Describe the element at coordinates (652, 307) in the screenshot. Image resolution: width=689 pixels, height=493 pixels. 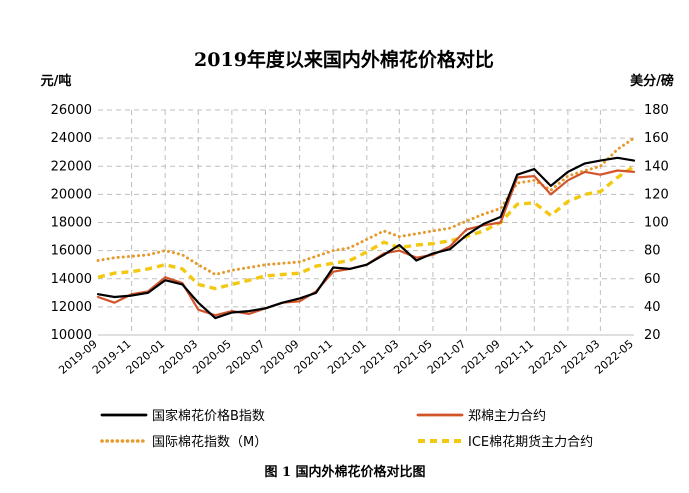
I see `right-tick-label: 40` at that location.